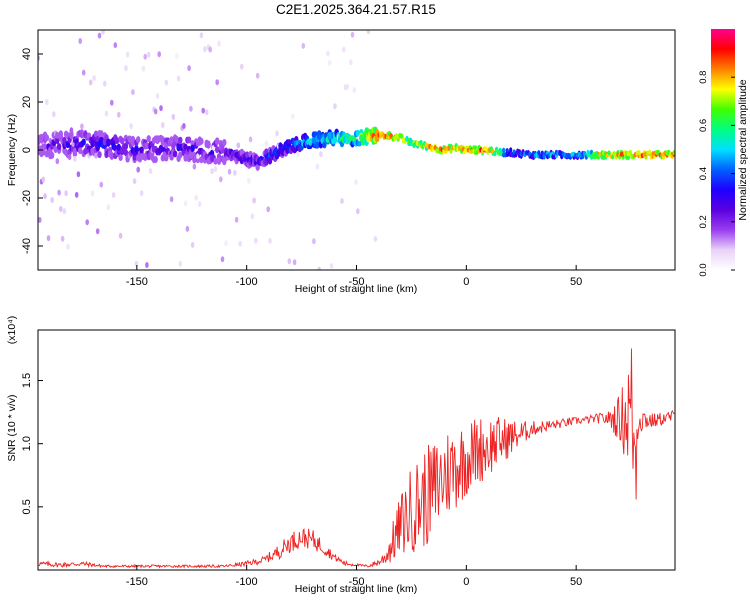  Describe the element at coordinates (356, 289) in the screenshot. I see `spectrogram-x-axis-label: Height of straight line (km)` at that location.